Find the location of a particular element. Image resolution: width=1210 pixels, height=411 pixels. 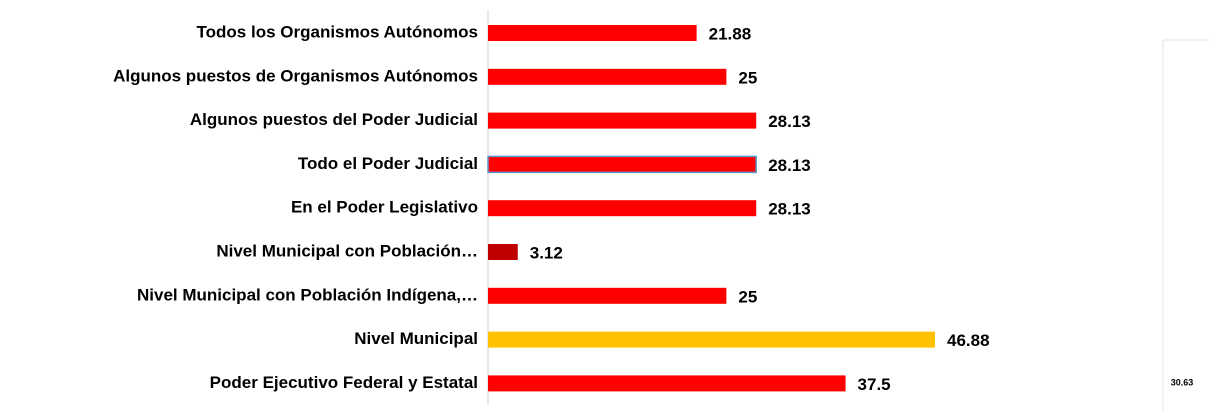

category-label: Nivel Municipal is located at coordinates (416, 338).